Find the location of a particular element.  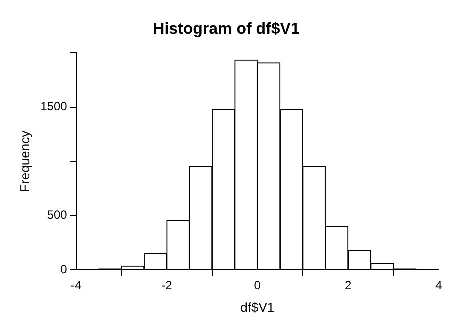

x-axis-title: df$V1 is located at coordinates (257, 307).